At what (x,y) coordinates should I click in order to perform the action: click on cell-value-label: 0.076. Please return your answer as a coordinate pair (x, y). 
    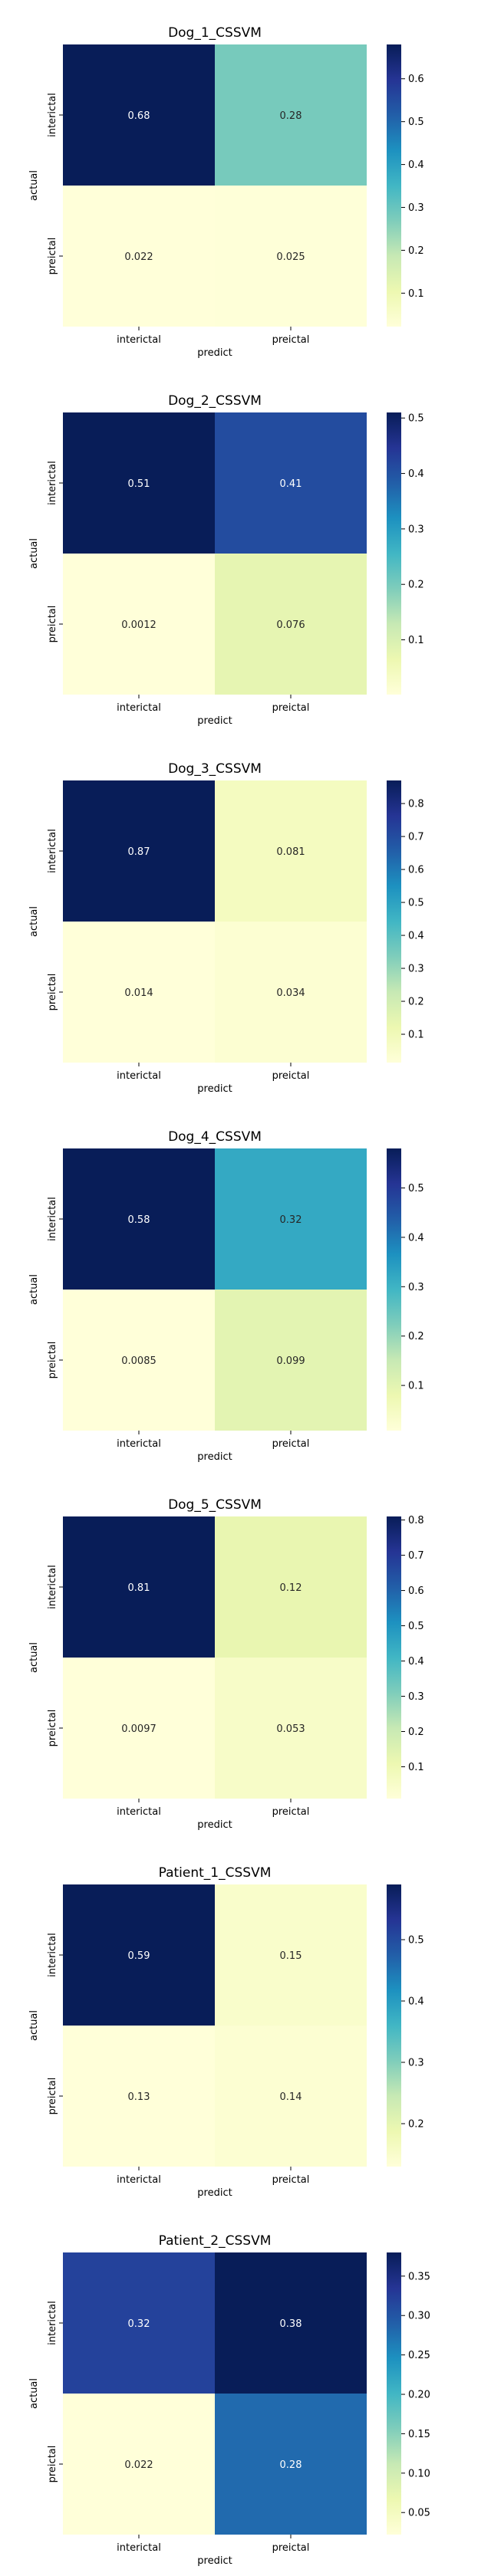
    Looking at the image, I should click on (290, 625).